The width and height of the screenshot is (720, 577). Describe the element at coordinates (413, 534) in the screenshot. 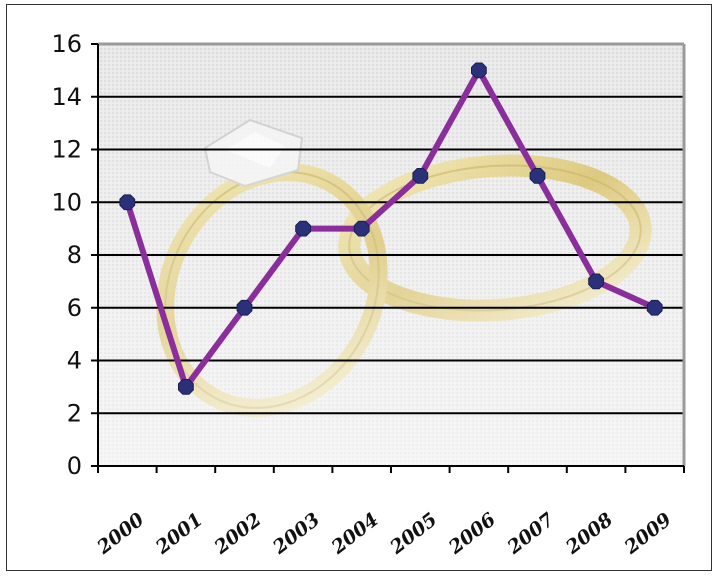

I see `x-tick-label: 2005` at that location.